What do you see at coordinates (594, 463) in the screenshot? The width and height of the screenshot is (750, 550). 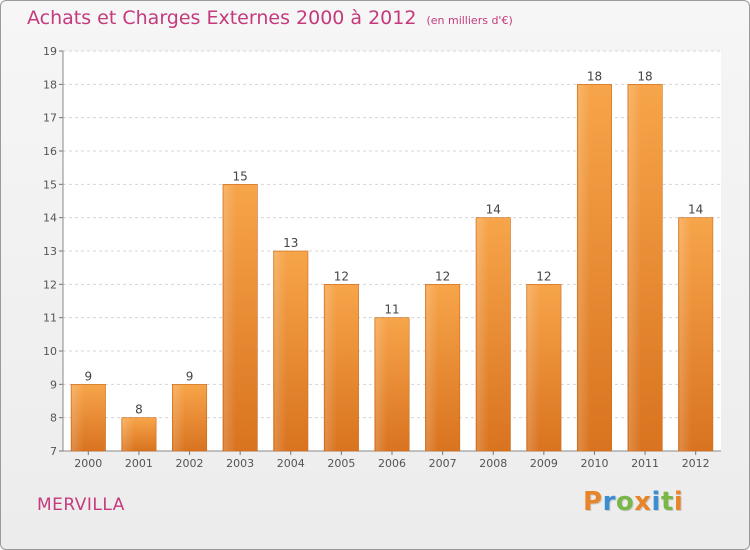 I see `x-tick-label: 2010` at bounding box center [594, 463].